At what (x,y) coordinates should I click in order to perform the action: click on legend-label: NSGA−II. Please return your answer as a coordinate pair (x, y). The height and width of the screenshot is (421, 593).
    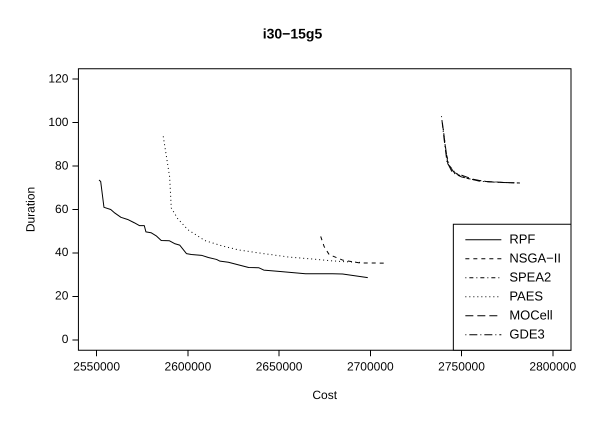
    Looking at the image, I should click on (535, 258).